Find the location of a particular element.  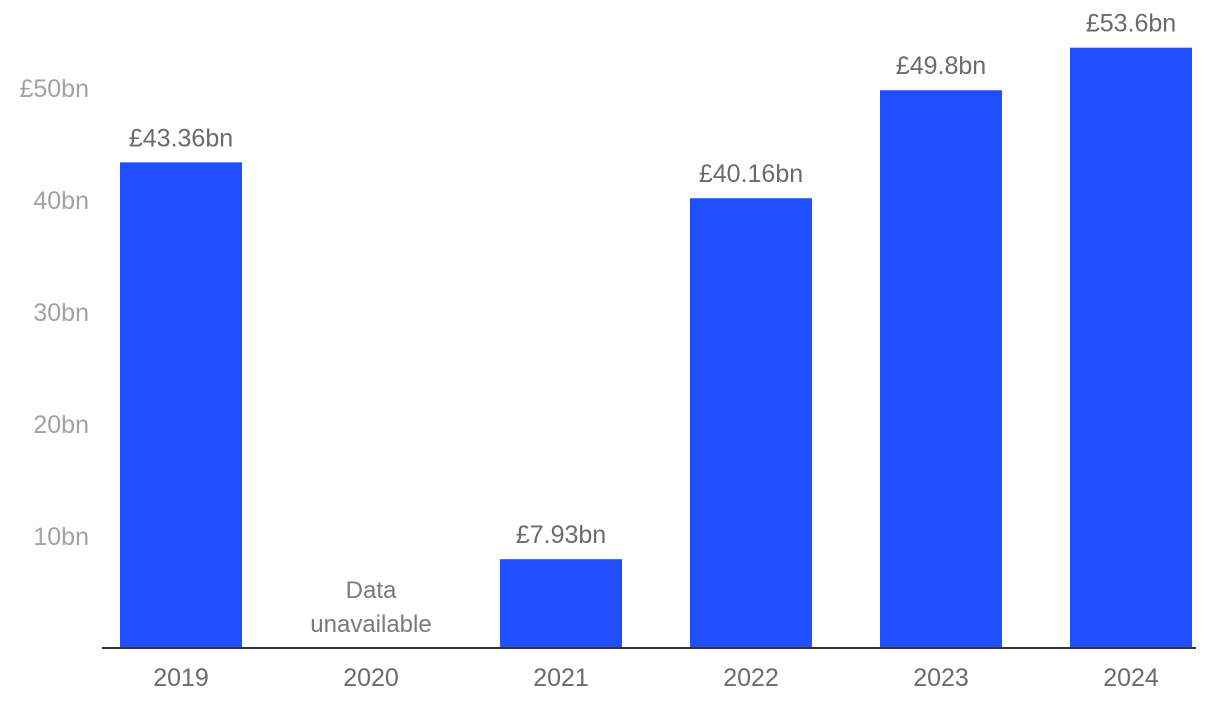

data-label-2021: £7.93bn is located at coordinates (561, 535).